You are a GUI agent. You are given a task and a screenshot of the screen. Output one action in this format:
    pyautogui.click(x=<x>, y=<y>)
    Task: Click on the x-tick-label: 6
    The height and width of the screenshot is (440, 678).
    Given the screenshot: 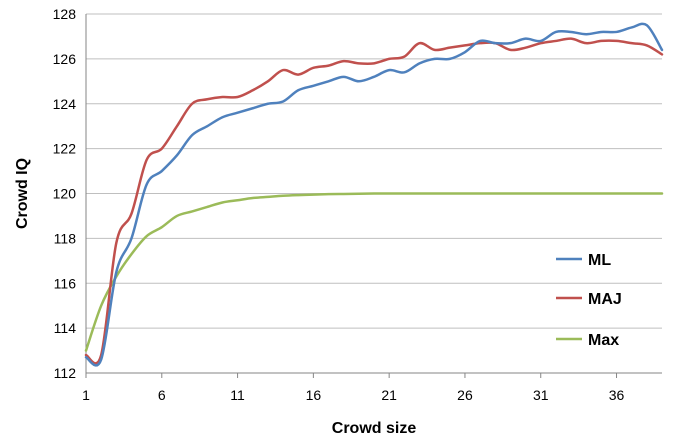 What is the action you would take?
    pyautogui.click(x=162, y=395)
    